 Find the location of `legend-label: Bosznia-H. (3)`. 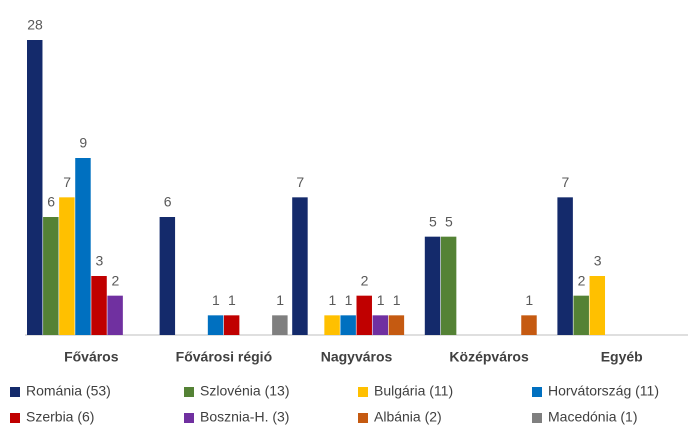

legend-label: Bosznia-H. (3) is located at coordinates (244, 417).